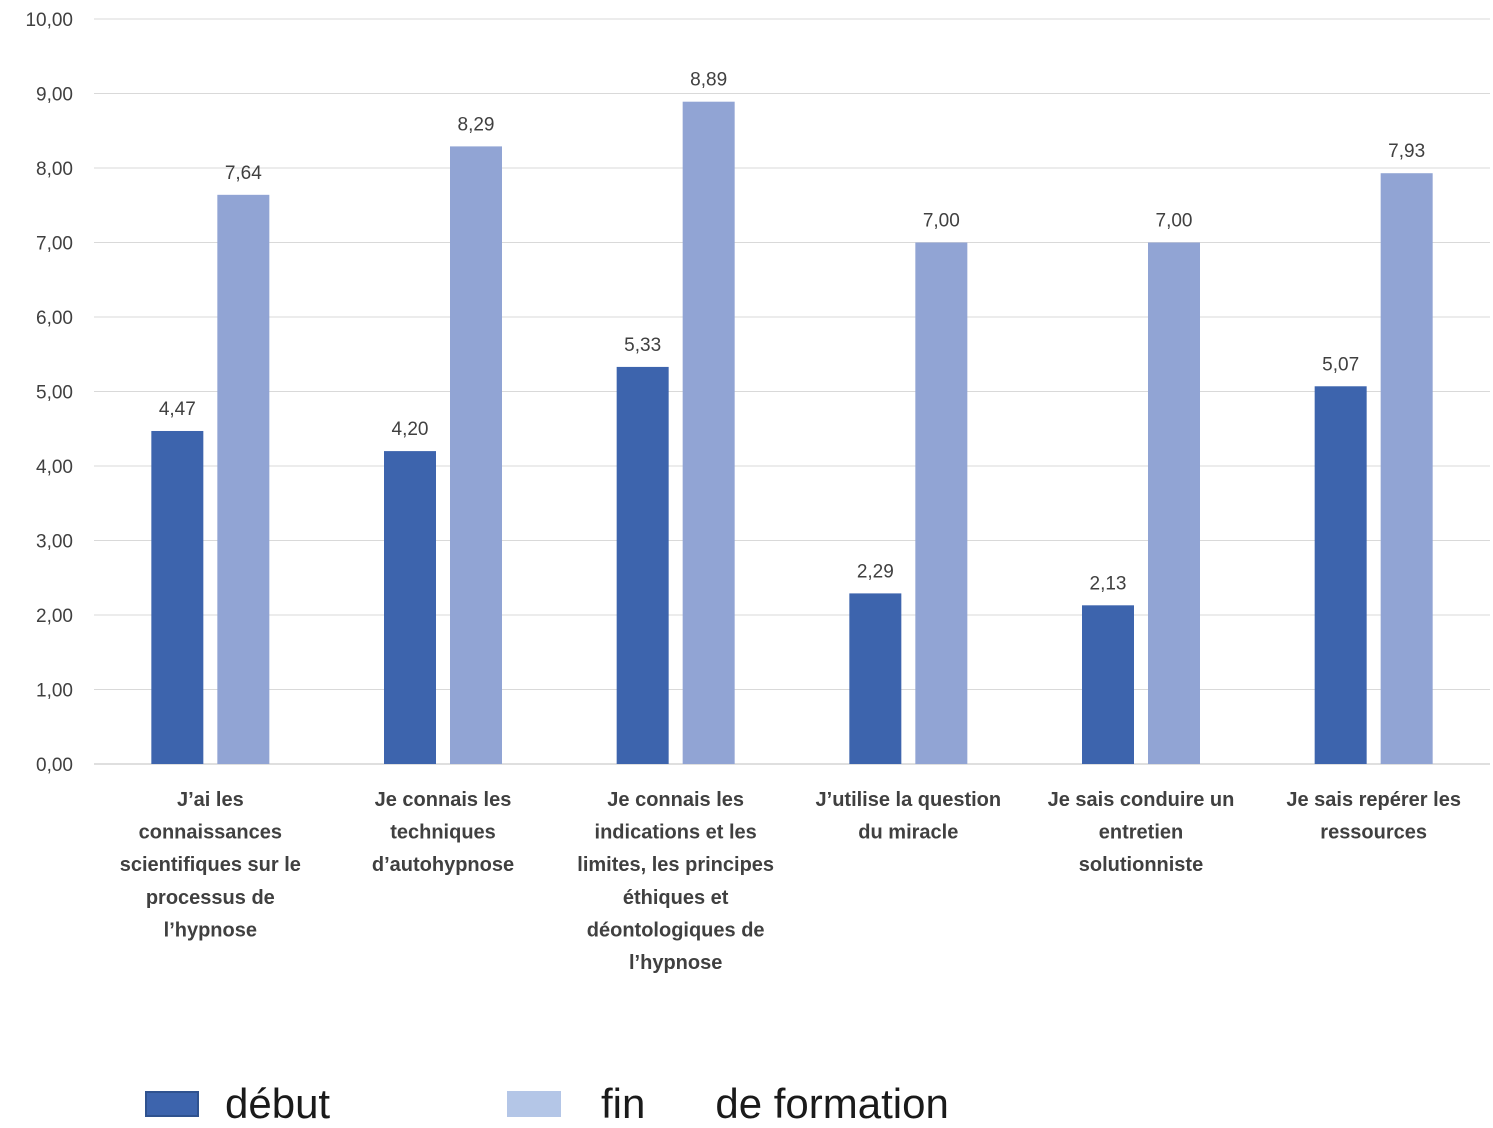 The image size is (1493, 1128). What do you see at coordinates (1373, 816) in the screenshot?
I see `category-label: Je sais repérer les ressources` at bounding box center [1373, 816].